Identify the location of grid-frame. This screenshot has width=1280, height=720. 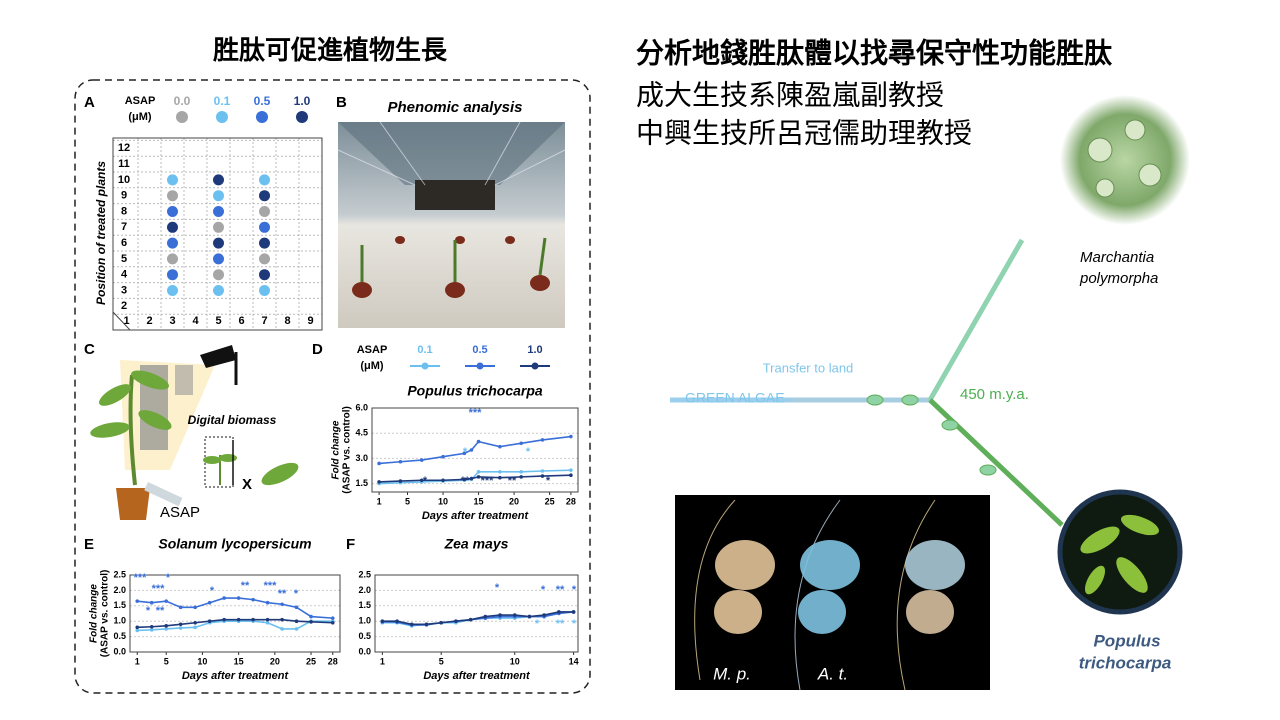
(217, 234).